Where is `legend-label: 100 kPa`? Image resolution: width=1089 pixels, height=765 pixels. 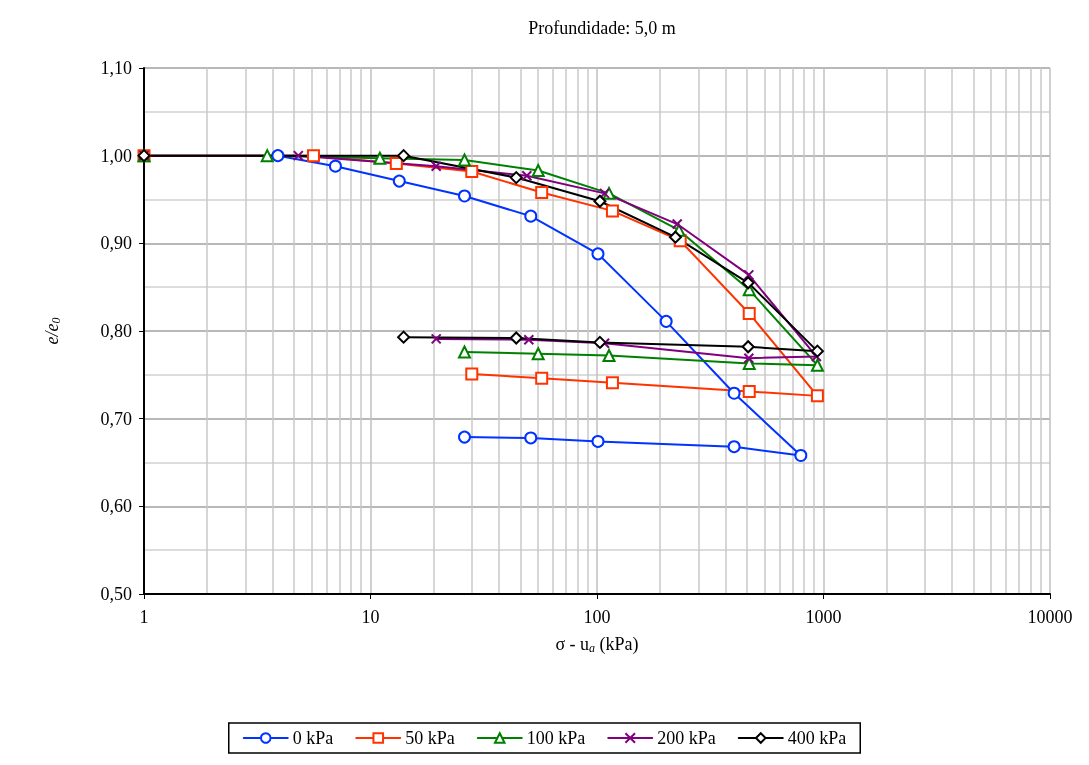 legend-label: 100 kPa is located at coordinates (556, 738).